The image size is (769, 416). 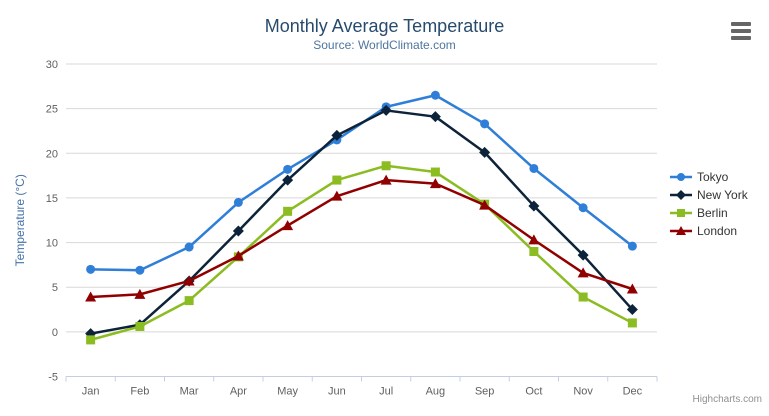 I want to click on y-tick-label: 10, so click(x=52, y=244).